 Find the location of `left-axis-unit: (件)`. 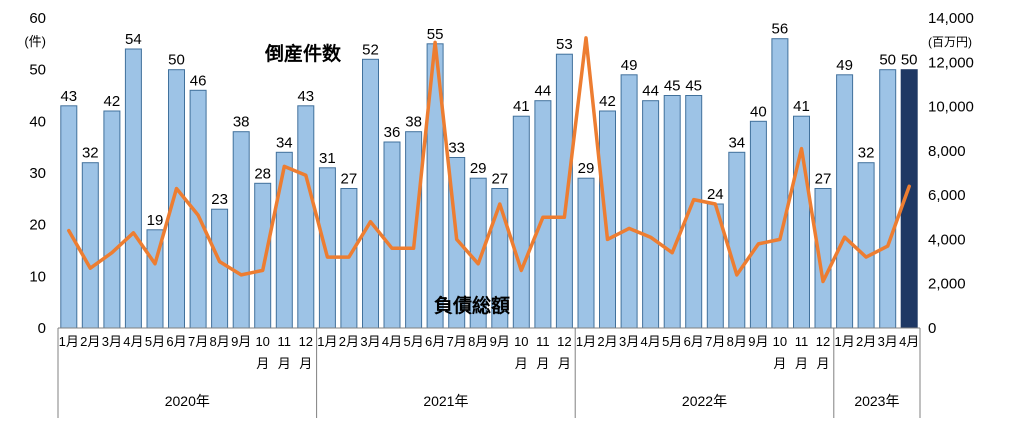

left-axis-unit: (件) is located at coordinates (35, 41).